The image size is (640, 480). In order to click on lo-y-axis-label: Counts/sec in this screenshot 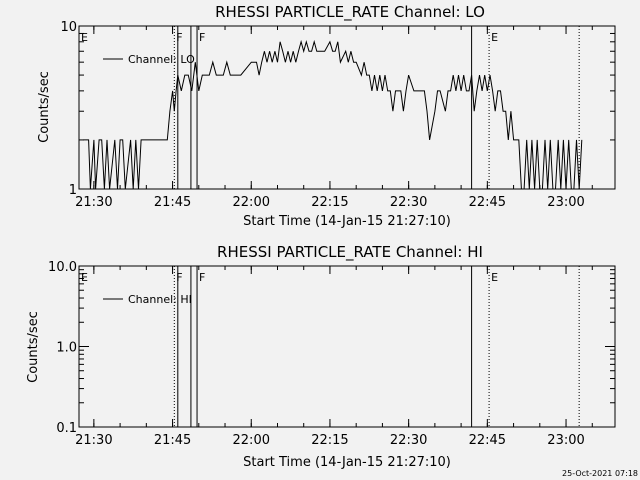, I will do `click(44, 107)`.